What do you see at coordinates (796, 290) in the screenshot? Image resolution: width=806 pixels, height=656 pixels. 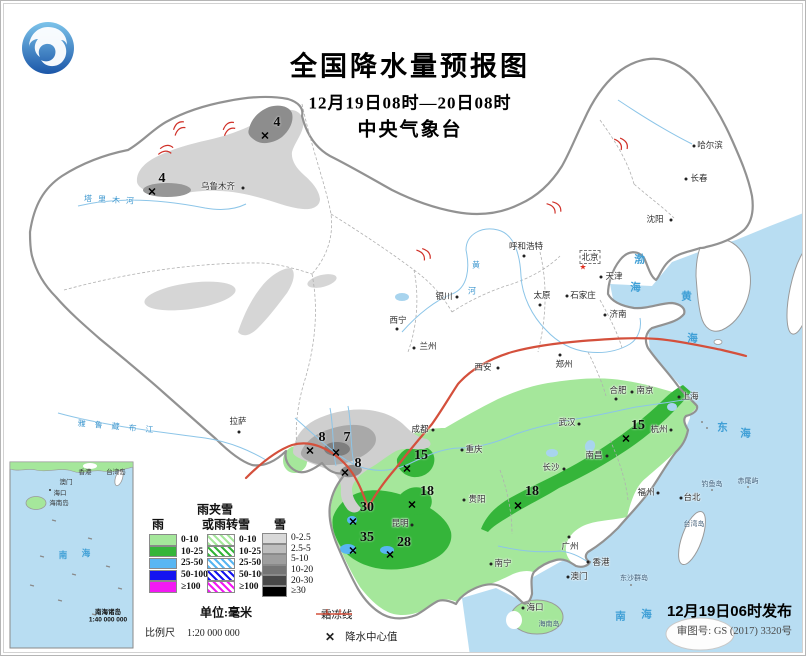 I see `japan-island` at bounding box center [796, 290].